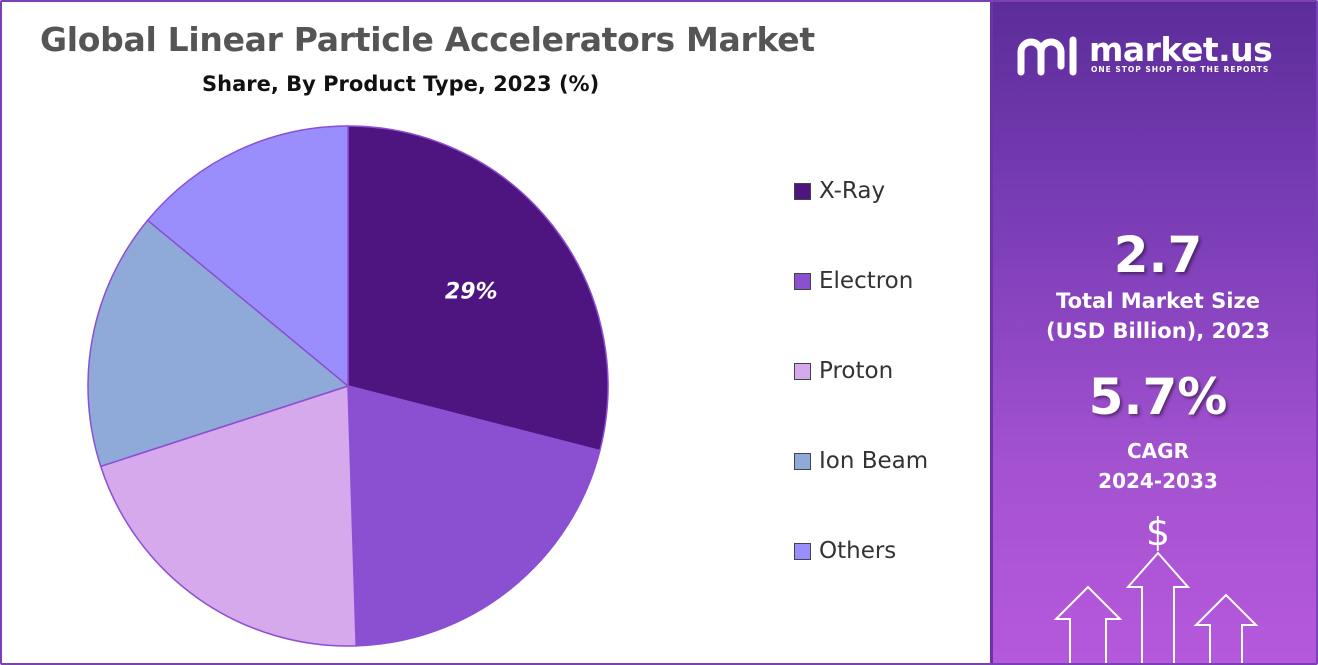  I want to click on market-size-label-line1: Total Market Size, so click(1158, 301).